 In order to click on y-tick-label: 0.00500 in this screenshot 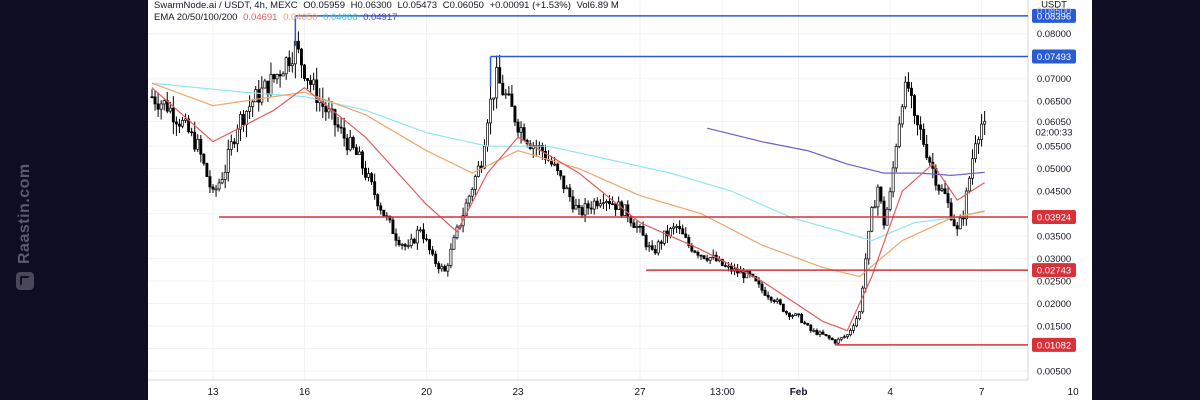, I will do `click(1054, 372)`.